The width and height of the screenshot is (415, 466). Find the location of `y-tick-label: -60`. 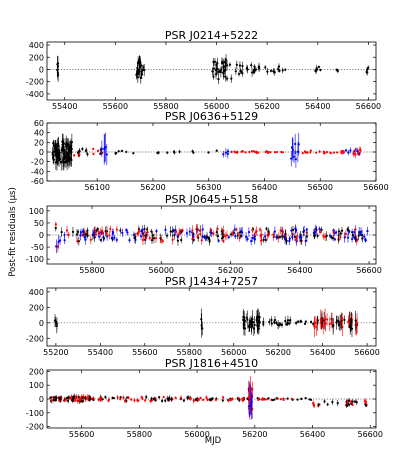

y-tick-label: -60 is located at coordinates (37, 181).